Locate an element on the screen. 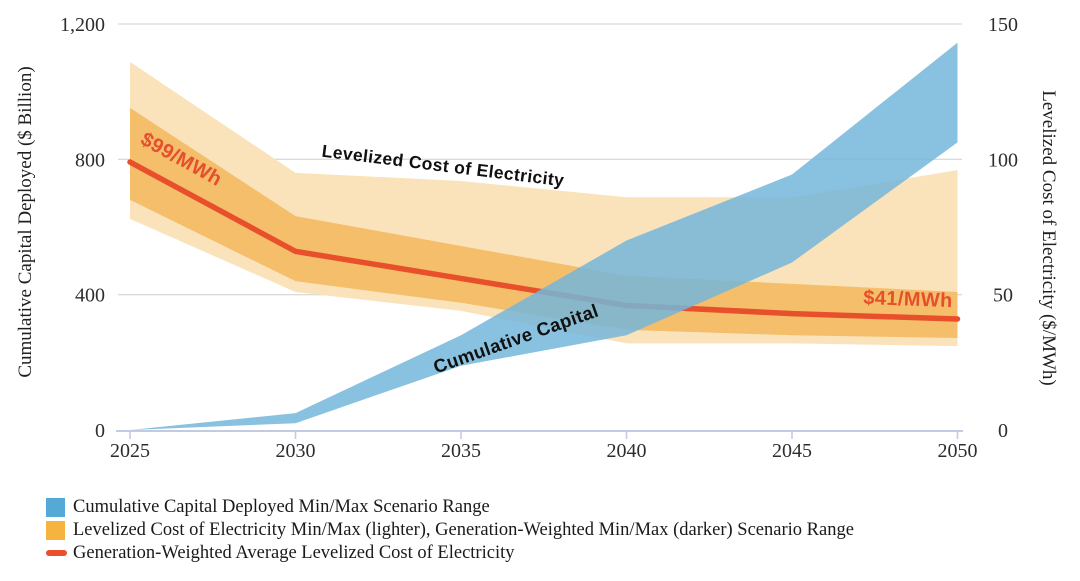 Image resolution: width=1080 pixels, height=581 pixels. y-right-tick-label: 100 is located at coordinates (1003, 160).